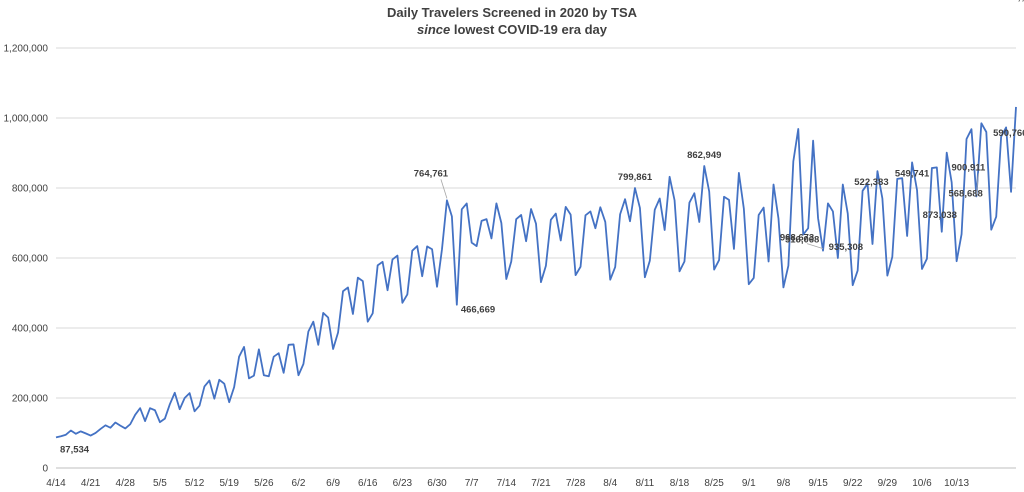  Describe the element at coordinates (965, 193) in the screenshot. I see `data-label: 568,688` at that location.